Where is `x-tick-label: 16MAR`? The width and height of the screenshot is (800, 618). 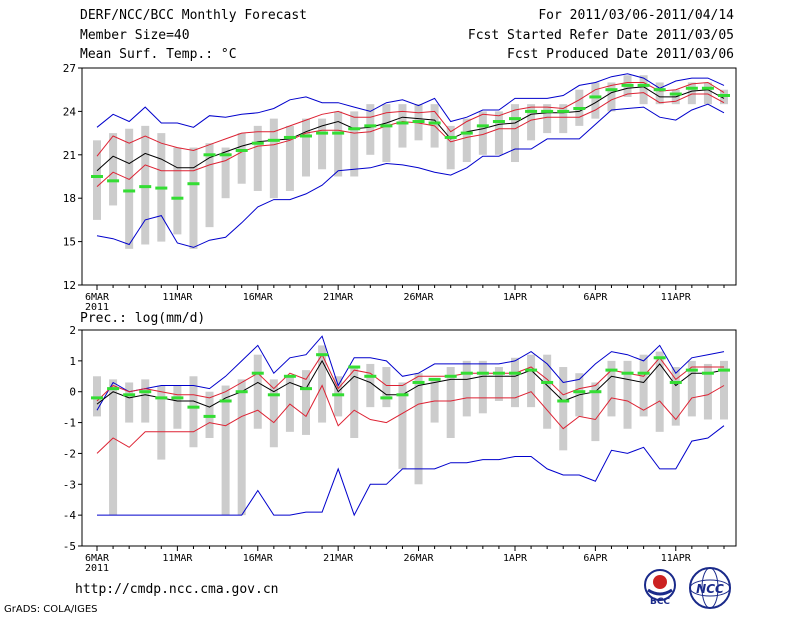 x-tick-label: 16MAR is located at coordinates (258, 297).